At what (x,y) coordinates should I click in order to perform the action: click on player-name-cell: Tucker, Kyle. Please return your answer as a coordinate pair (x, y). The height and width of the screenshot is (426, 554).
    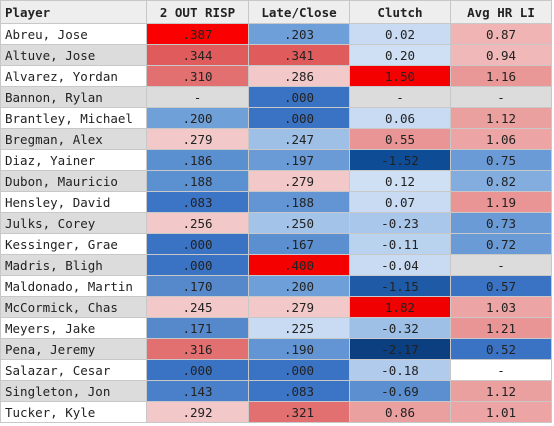
    Looking at the image, I should click on (73, 412).